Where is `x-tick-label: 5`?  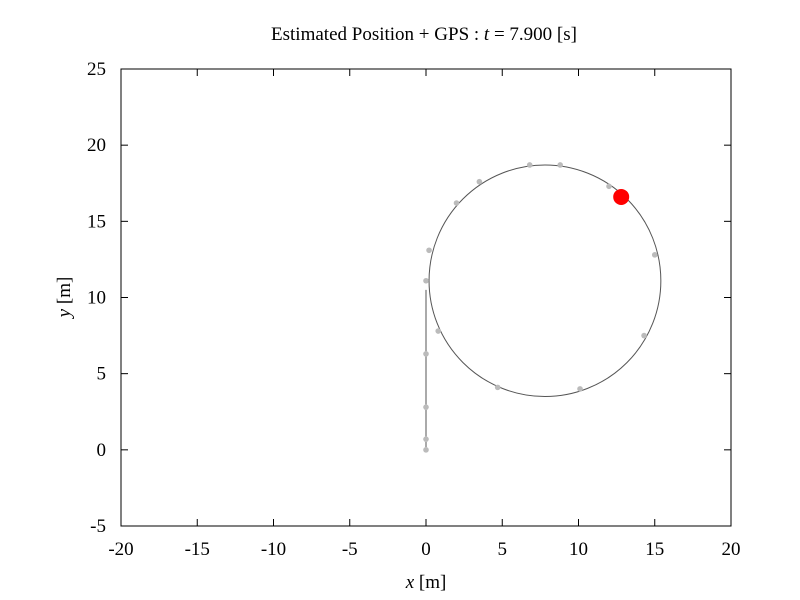 x-tick-label: 5 is located at coordinates (503, 549).